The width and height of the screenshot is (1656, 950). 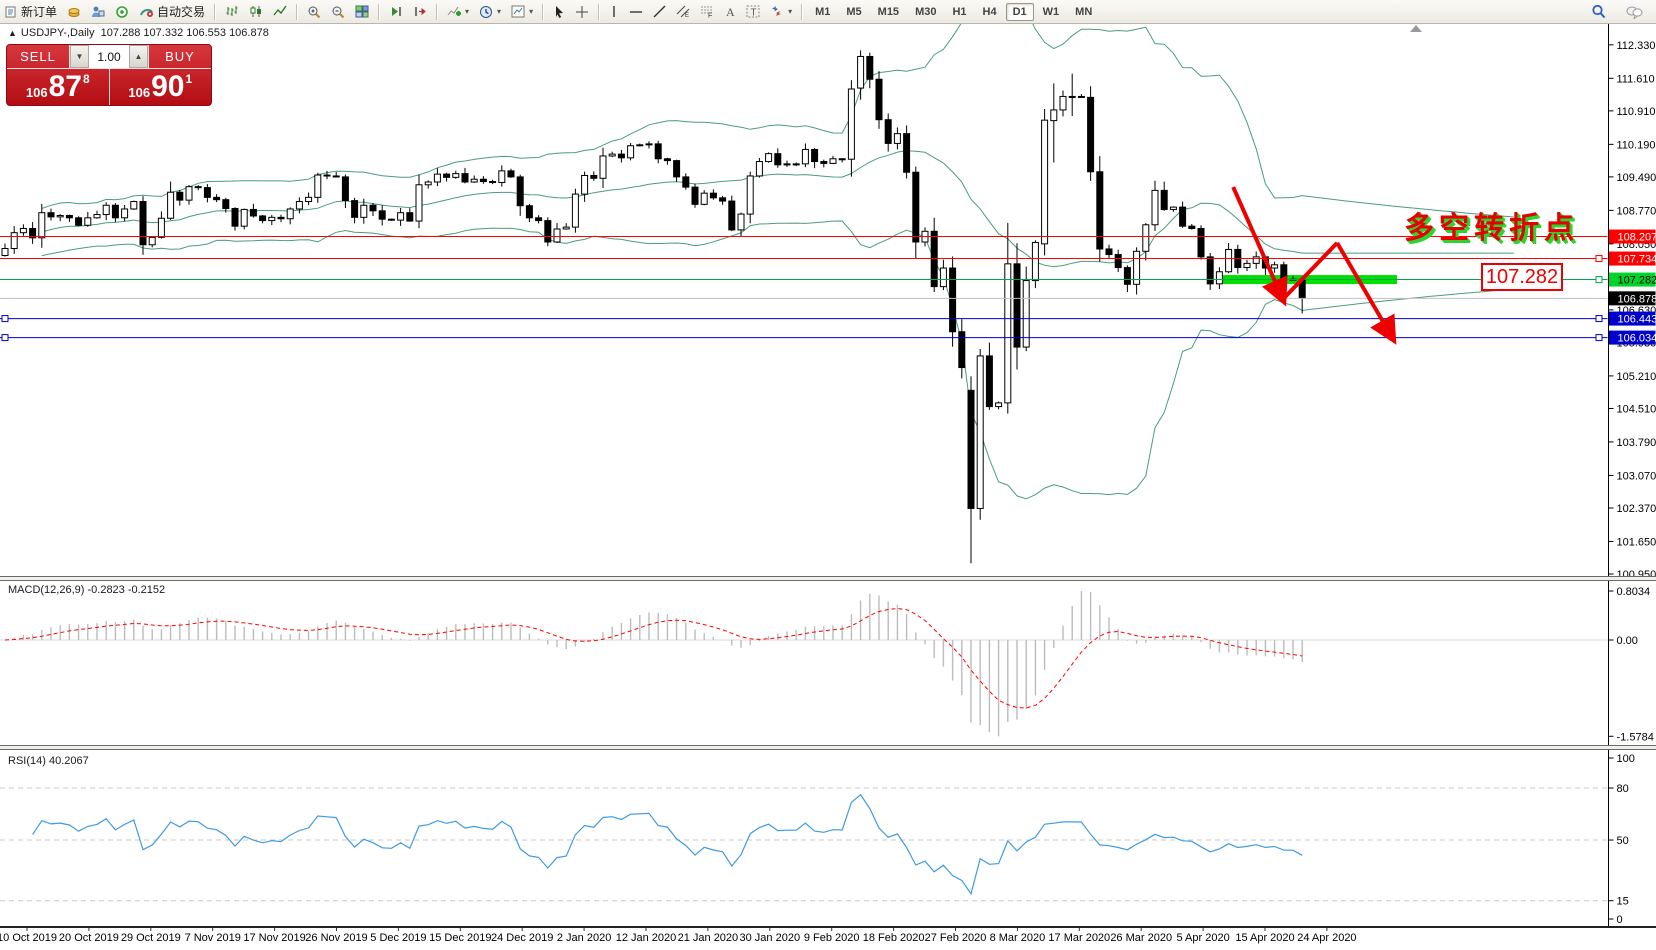 I want to click on svg-text: A, so click(x=730, y=11).